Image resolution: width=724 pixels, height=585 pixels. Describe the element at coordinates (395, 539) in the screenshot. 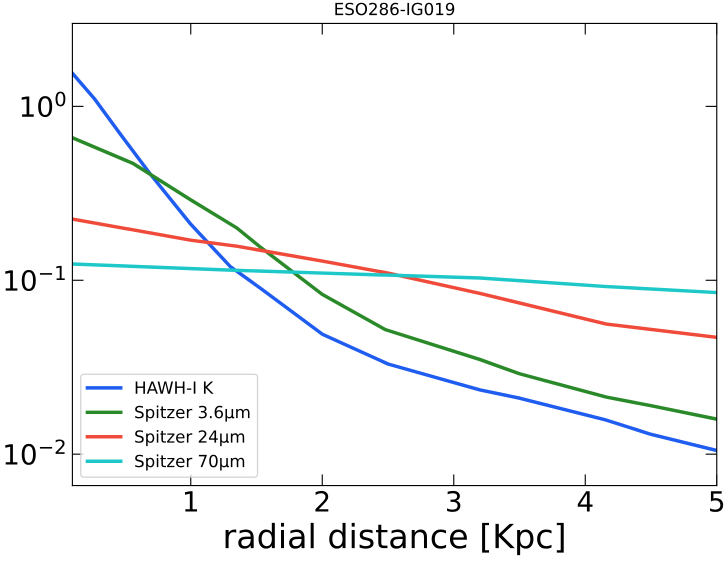

I see `x-axis-title: radial distance [Kpc]` at that location.